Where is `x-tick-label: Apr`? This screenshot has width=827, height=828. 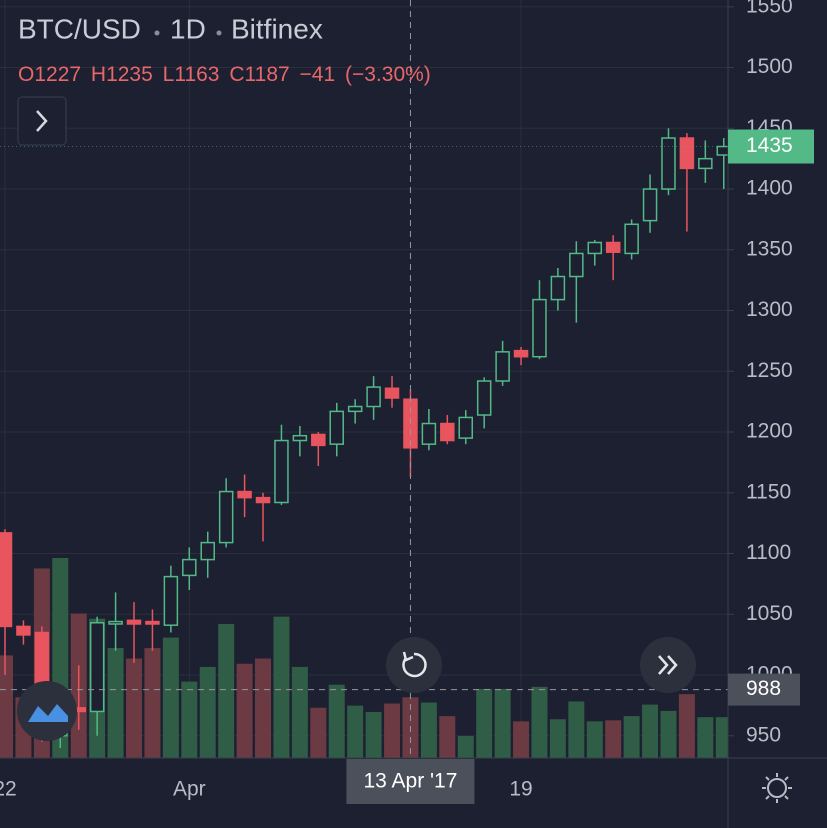
x-tick-label: Apr is located at coordinates (189, 789).